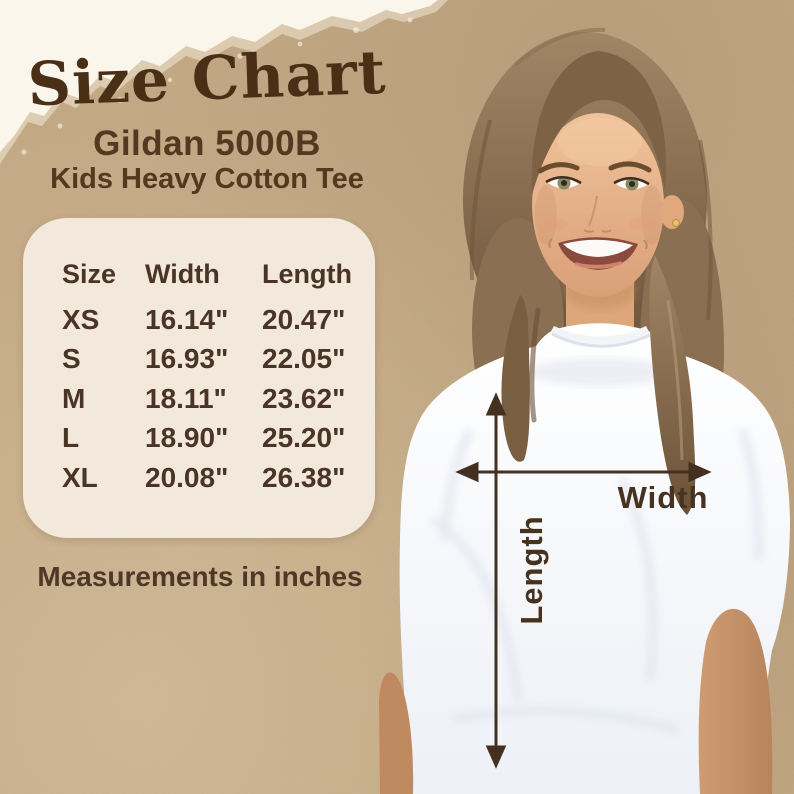 The width and height of the screenshot is (794, 794). I want to click on arrowhead-down-icon, so click(496, 757).